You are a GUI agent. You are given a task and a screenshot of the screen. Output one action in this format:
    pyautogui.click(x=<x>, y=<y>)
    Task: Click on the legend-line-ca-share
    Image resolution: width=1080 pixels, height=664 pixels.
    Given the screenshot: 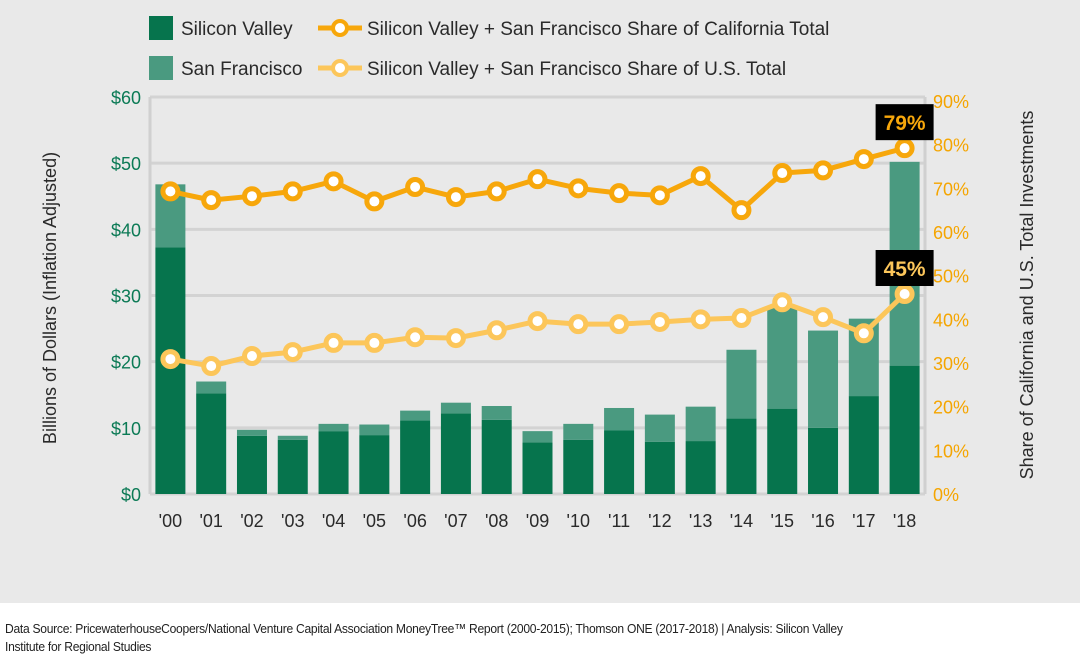 What is the action you would take?
    pyautogui.click(x=340, y=28)
    